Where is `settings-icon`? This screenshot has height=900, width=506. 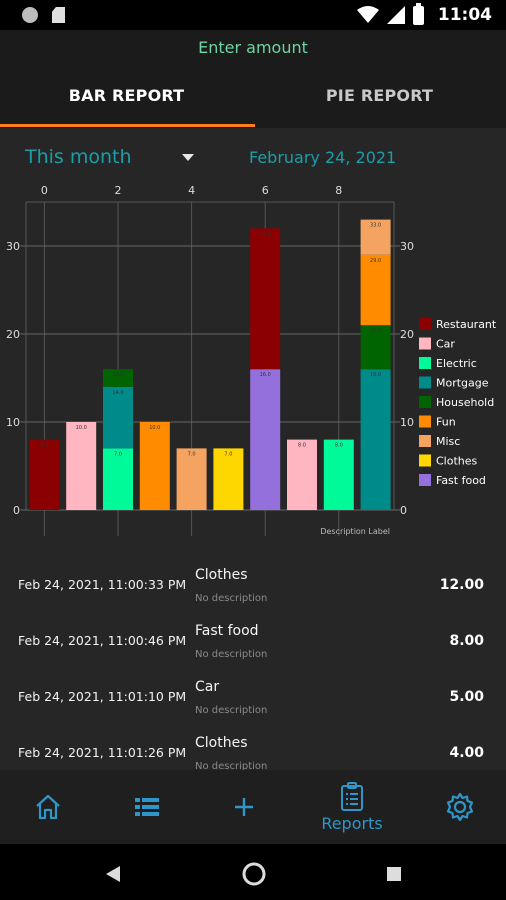
settings-icon is located at coordinates (460, 807).